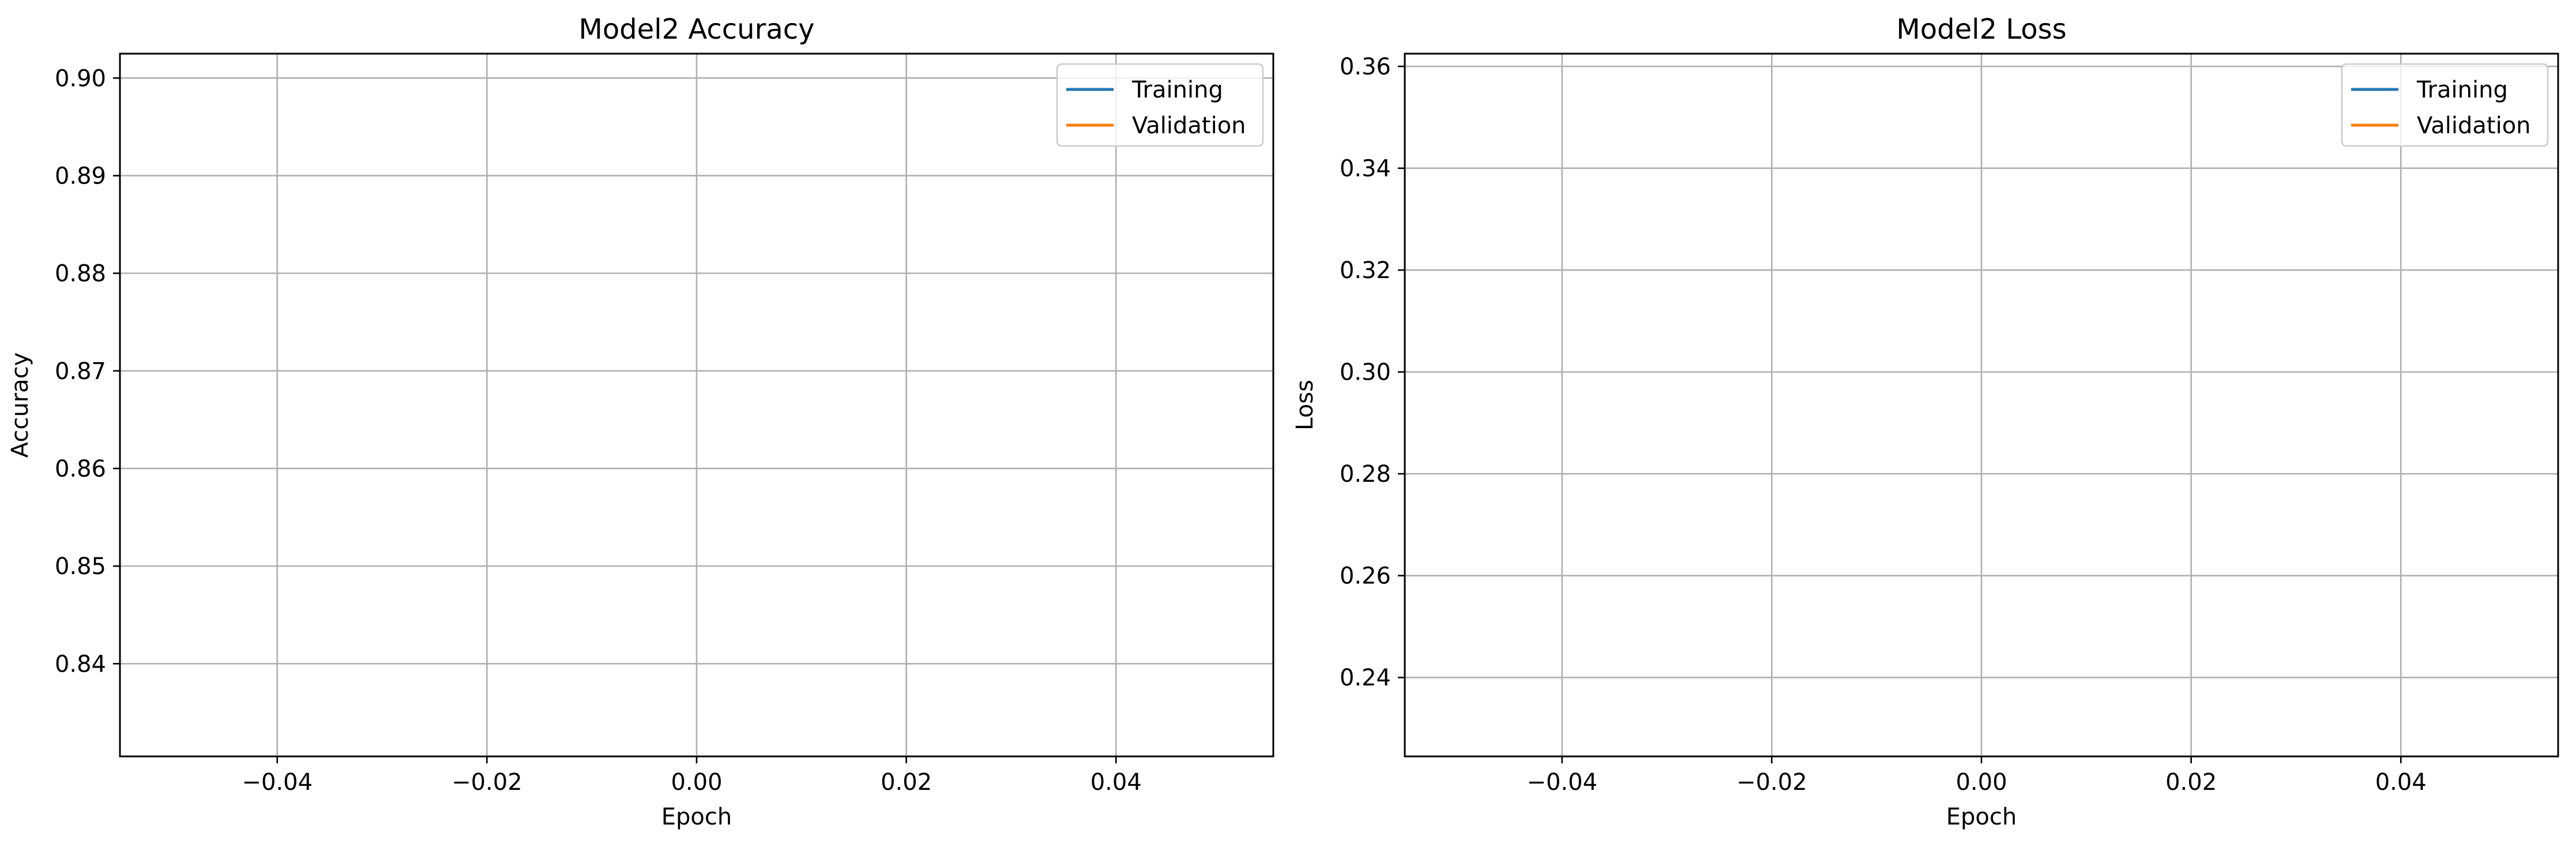 This screenshot has width=2576, height=847. Describe the element at coordinates (1365, 67) in the screenshot. I see `y-tick-label: 0.36` at that location.